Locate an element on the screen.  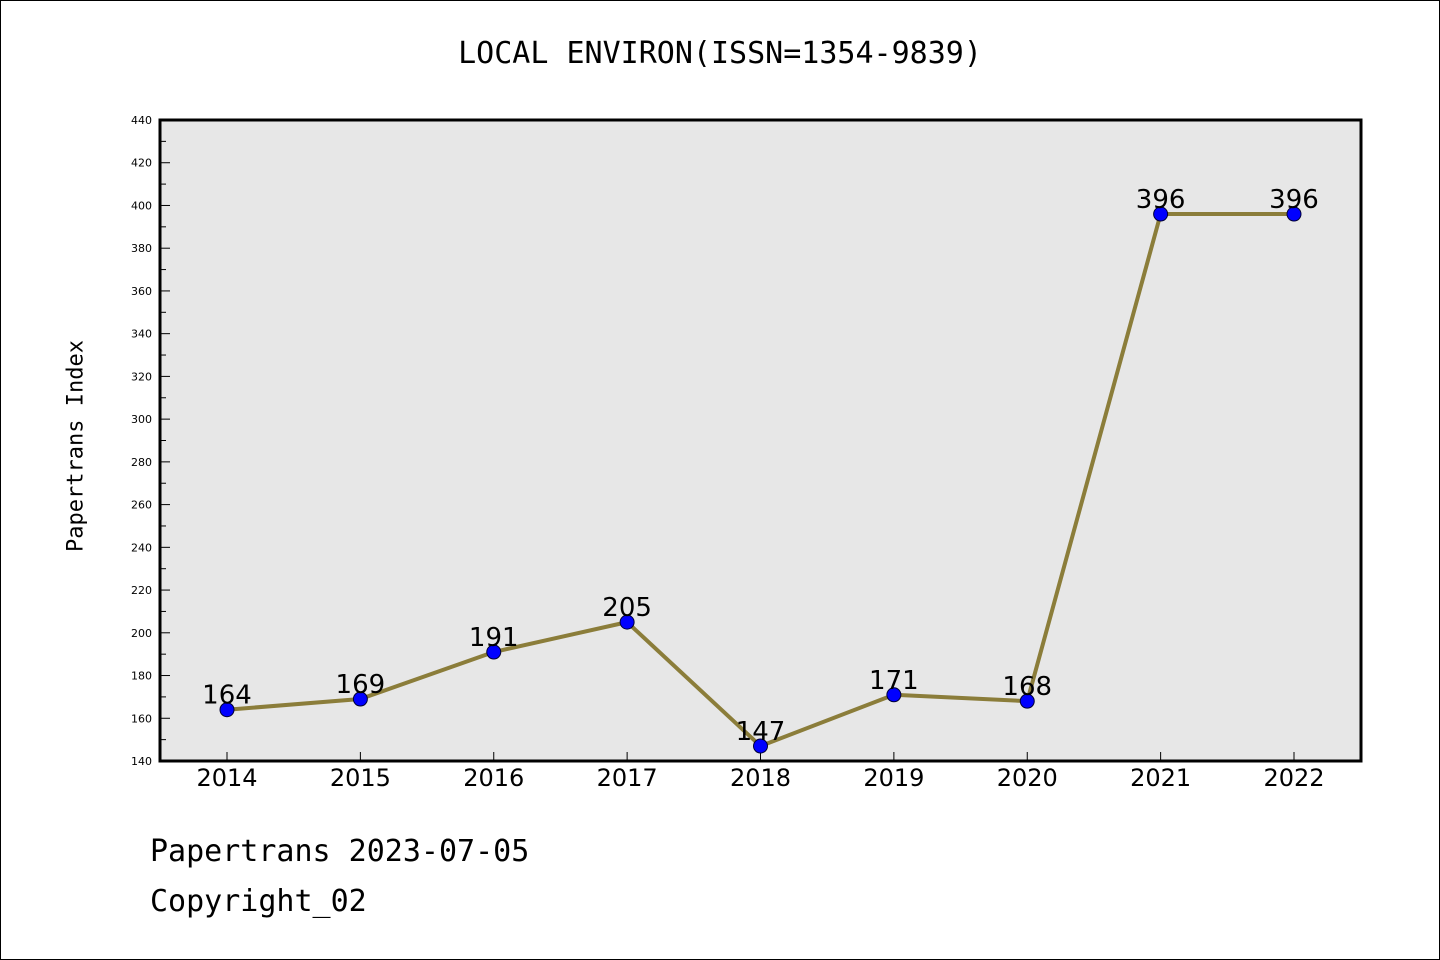
data-label: 191 is located at coordinates (494, 638).